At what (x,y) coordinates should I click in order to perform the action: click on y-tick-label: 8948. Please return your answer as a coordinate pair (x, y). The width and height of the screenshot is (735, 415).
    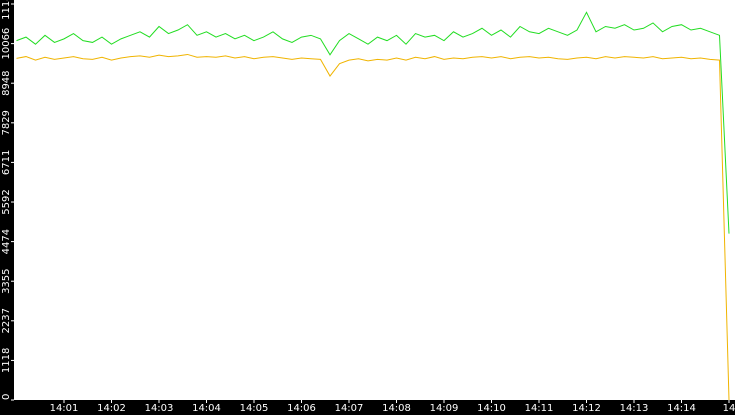
    Looking at the image, I should click on (6, 82).